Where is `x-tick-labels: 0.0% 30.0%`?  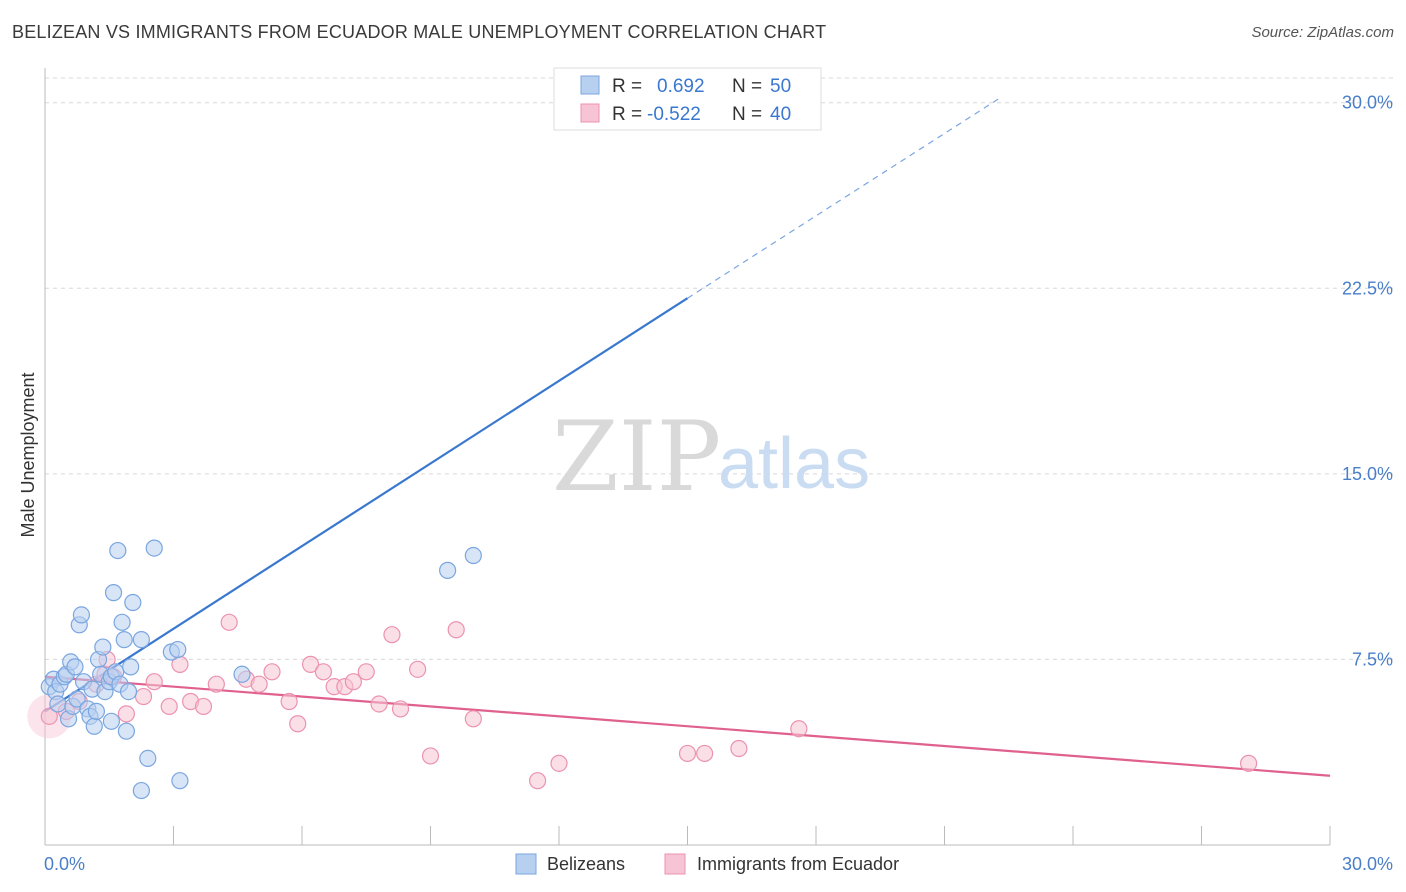 x-tick-labels: 0.0% 30.0% is located at coordinates (718, 864).